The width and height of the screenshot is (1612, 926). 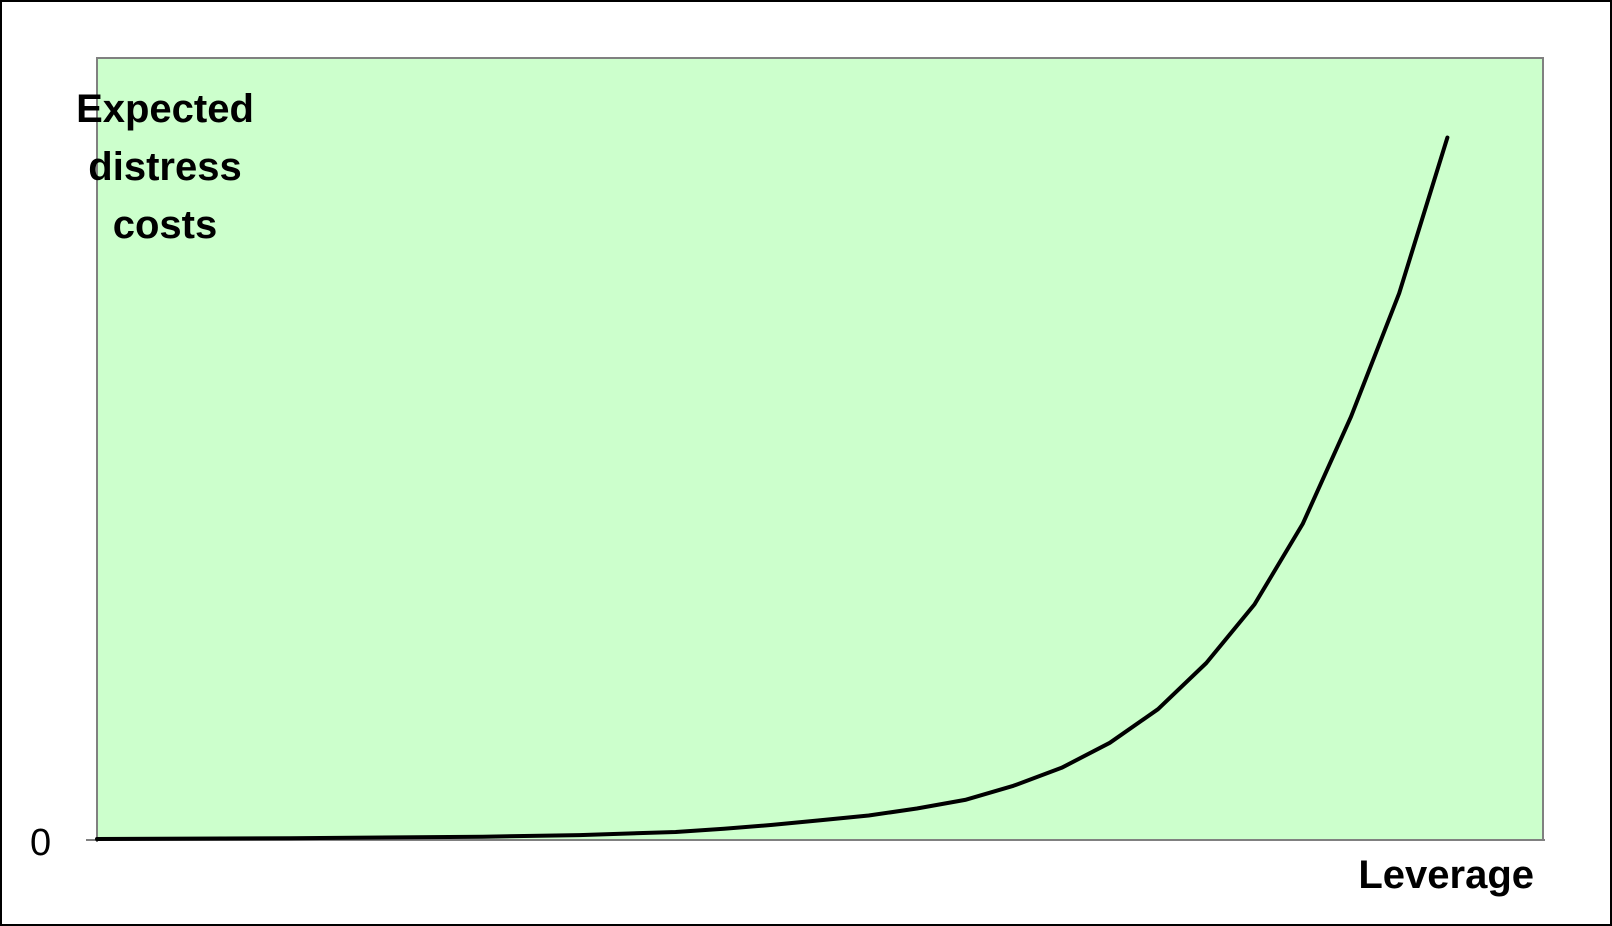 What do you see at coordinates (1446, 875) in the screenshot?
I see `x-axis-label: Leverage` at bounding box center [1446, 875].